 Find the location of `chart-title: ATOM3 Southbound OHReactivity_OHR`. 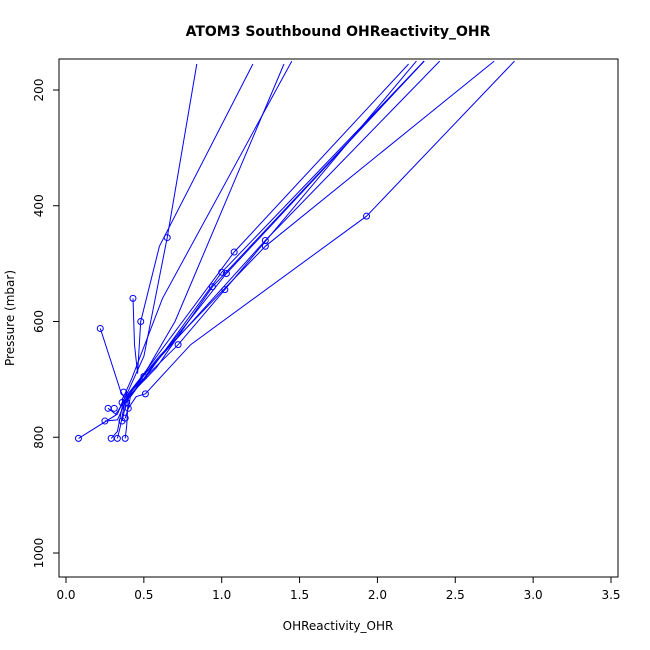

chart-title: ATOM3 Southbound OHReactivity_OHR is located at coordinates (338, 32).